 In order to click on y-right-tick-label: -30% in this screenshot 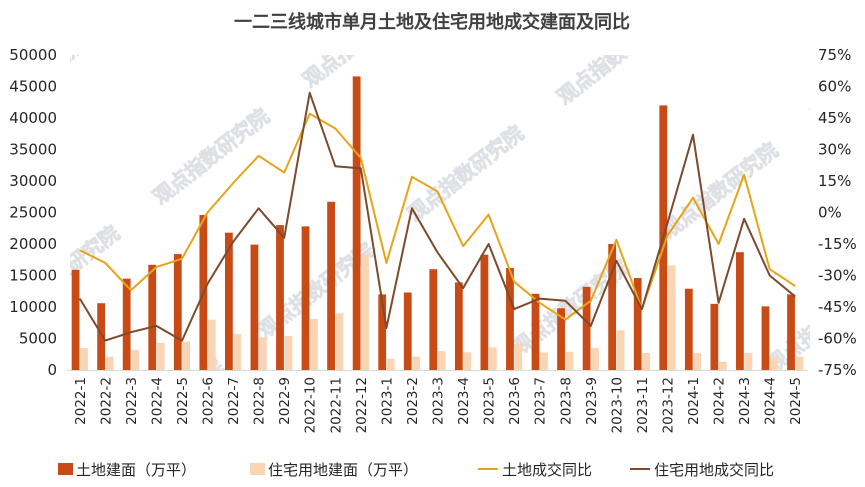, I will do `click(837, 276)`.